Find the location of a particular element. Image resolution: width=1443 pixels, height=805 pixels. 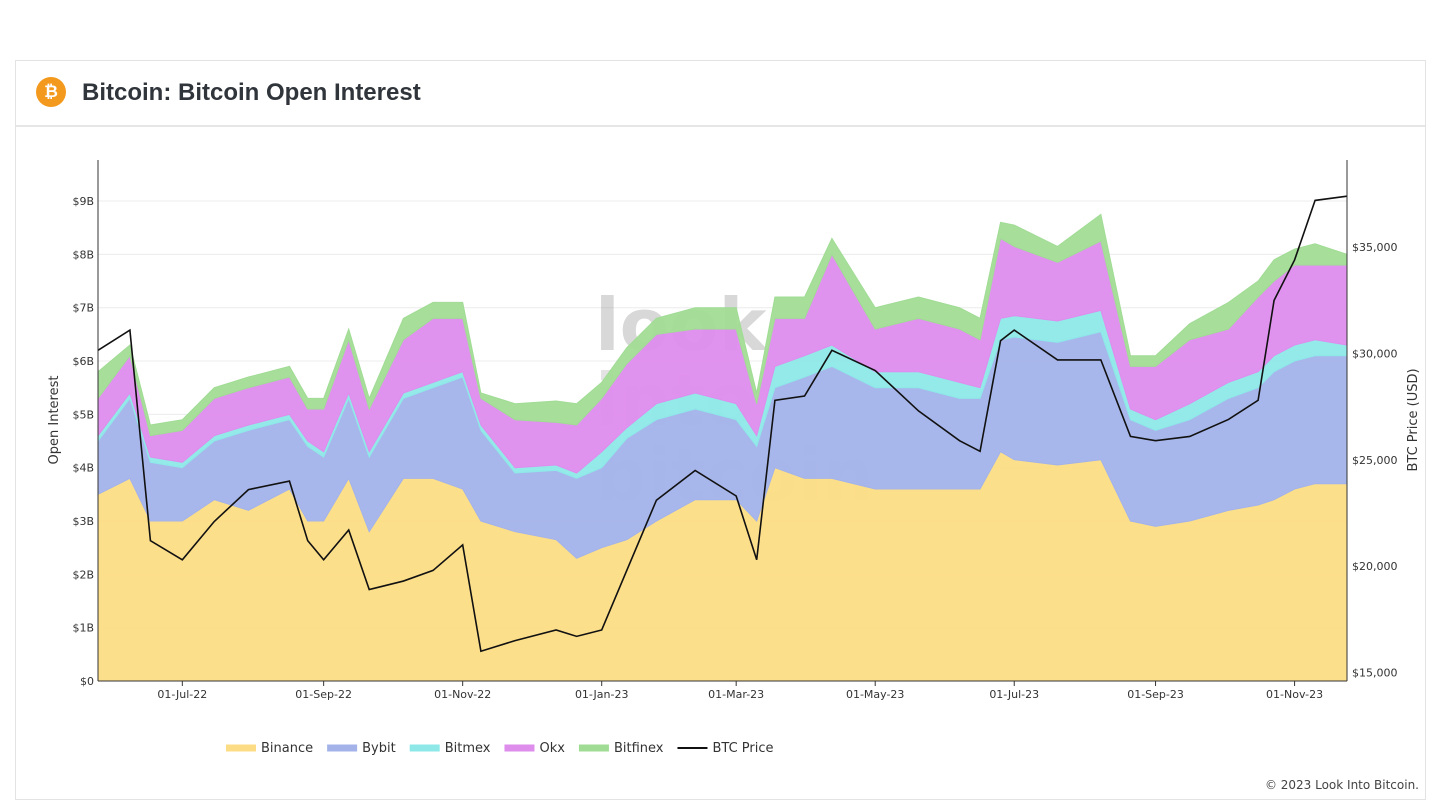

legend: Binance Bybit Bitmex Okx Bitfinex BTC Price is located at coordinates (500, 748).